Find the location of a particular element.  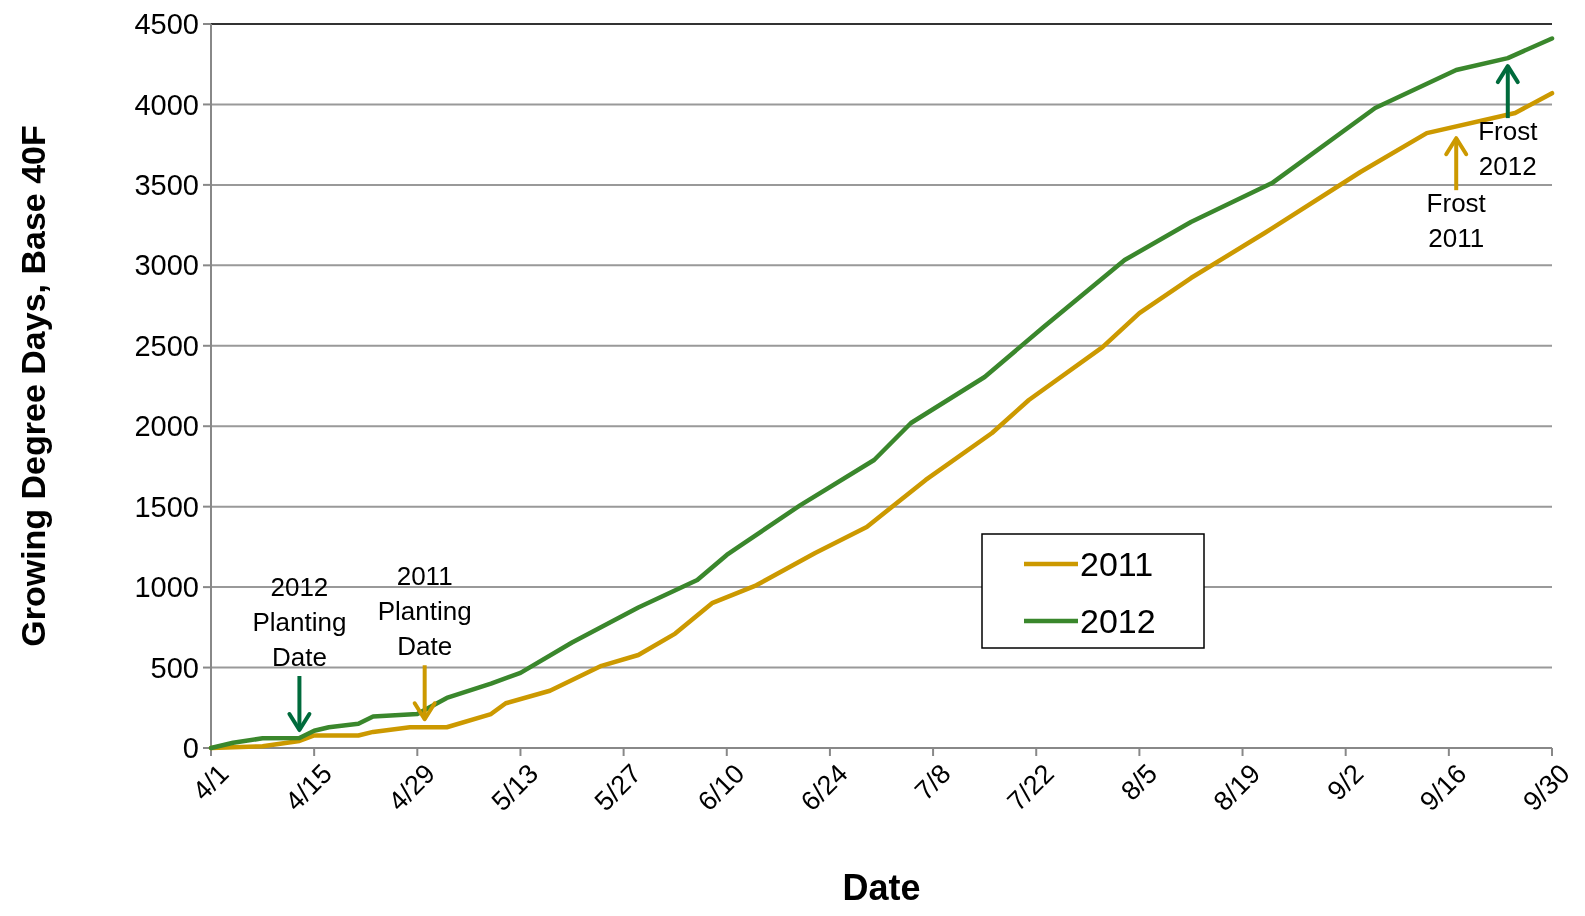

x-tick-label: 6/24 is located at coordinates (824, 787).